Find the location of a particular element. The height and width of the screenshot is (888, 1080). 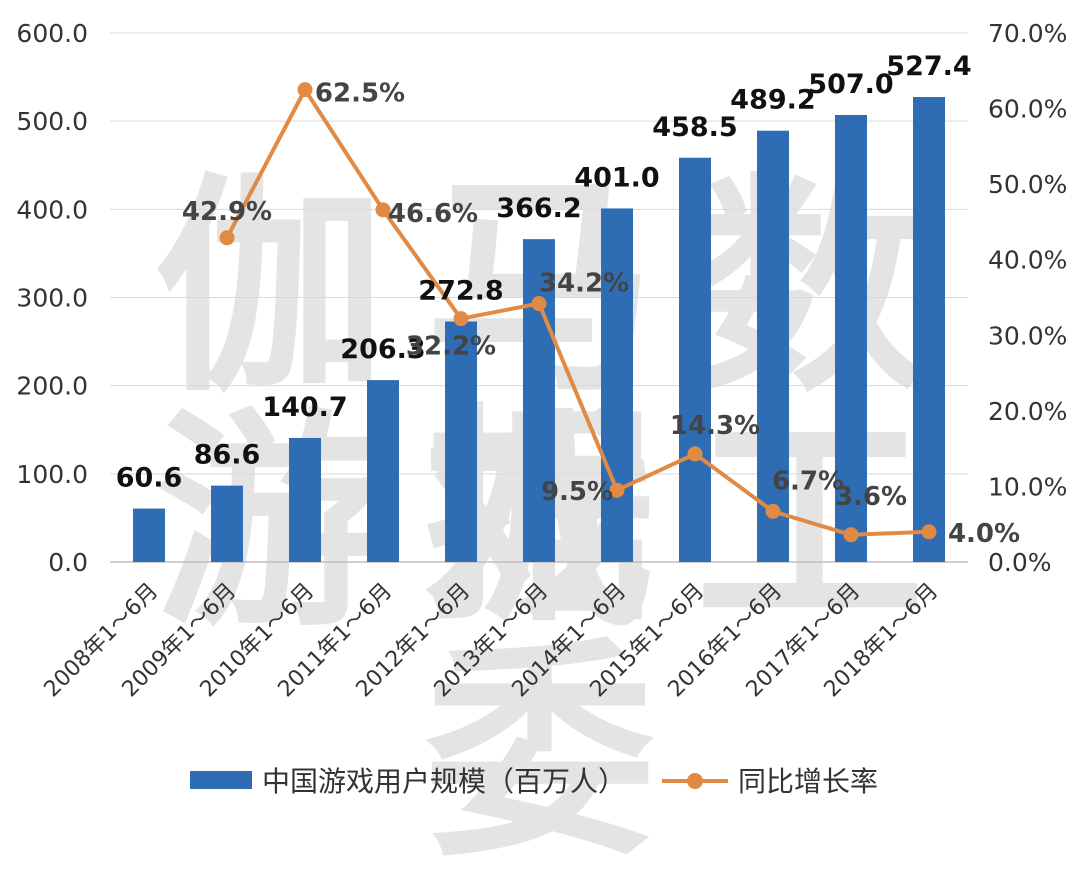

bar-value-label: 206.3 is located at coordinates (382, 349).